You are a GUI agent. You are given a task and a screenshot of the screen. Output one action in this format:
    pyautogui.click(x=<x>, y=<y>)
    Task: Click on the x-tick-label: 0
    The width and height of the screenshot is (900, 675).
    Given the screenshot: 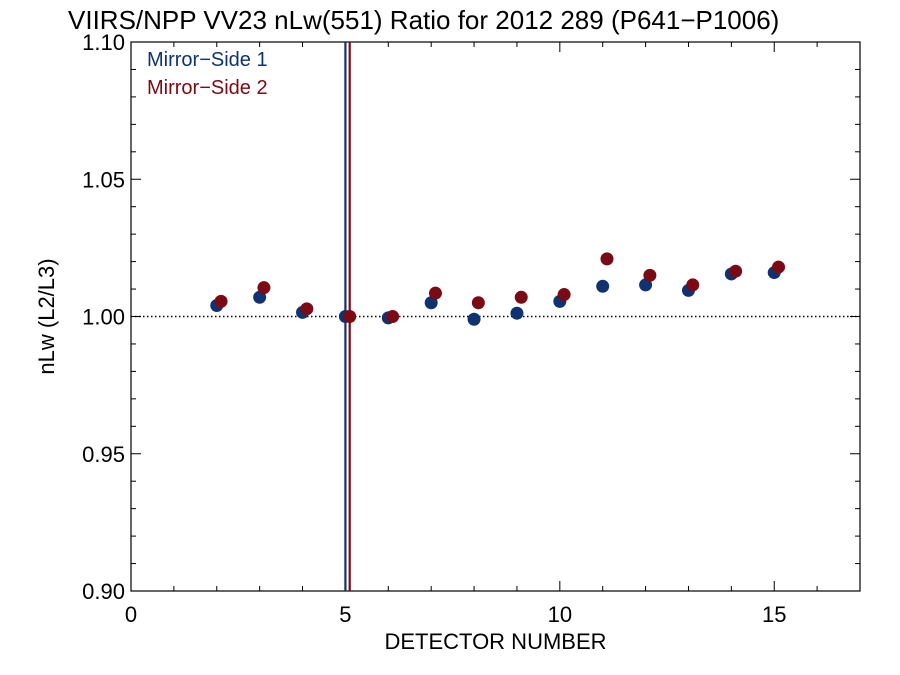 What is the action you would take?
    pyautogui.click(x=131, y=614)
    